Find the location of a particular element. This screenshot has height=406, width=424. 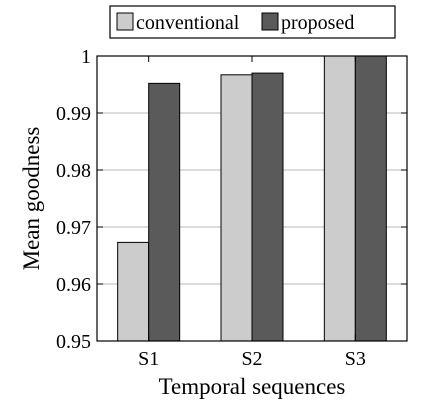

y-tick-label: 0.98 is located at coordinates (73, 171).